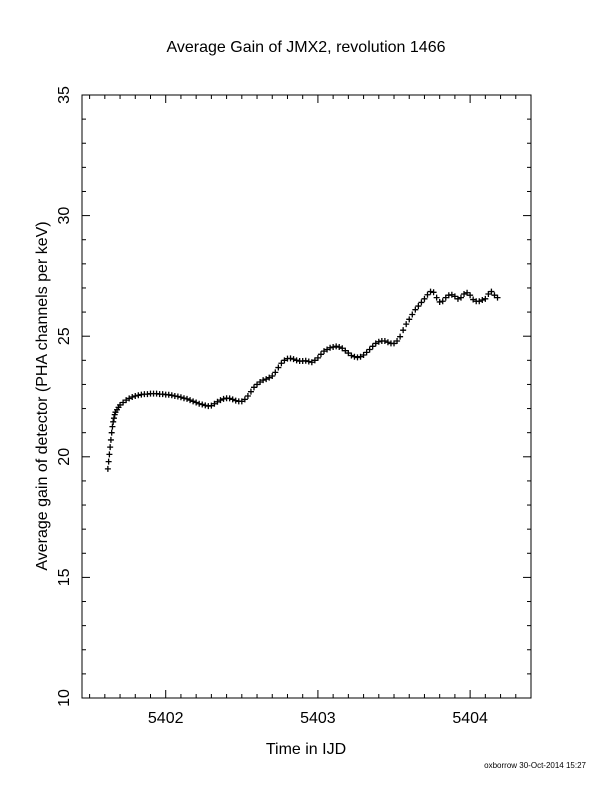 Image resolution: width=612 pixels, height=792 pixels. I want to click on y-tick-labels: 10 15 20 25 30 35, so click(64, 396).